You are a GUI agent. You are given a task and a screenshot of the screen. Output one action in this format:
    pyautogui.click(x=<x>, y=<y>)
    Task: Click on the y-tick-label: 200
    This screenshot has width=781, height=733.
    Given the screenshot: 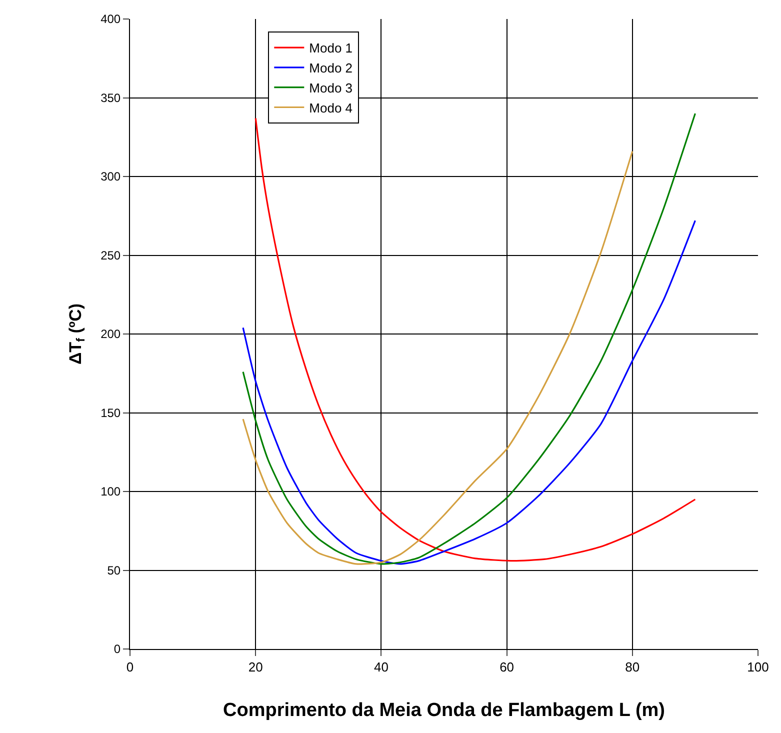 What is the action you would take?
    pyautogui.click(x=110, y=334)
    